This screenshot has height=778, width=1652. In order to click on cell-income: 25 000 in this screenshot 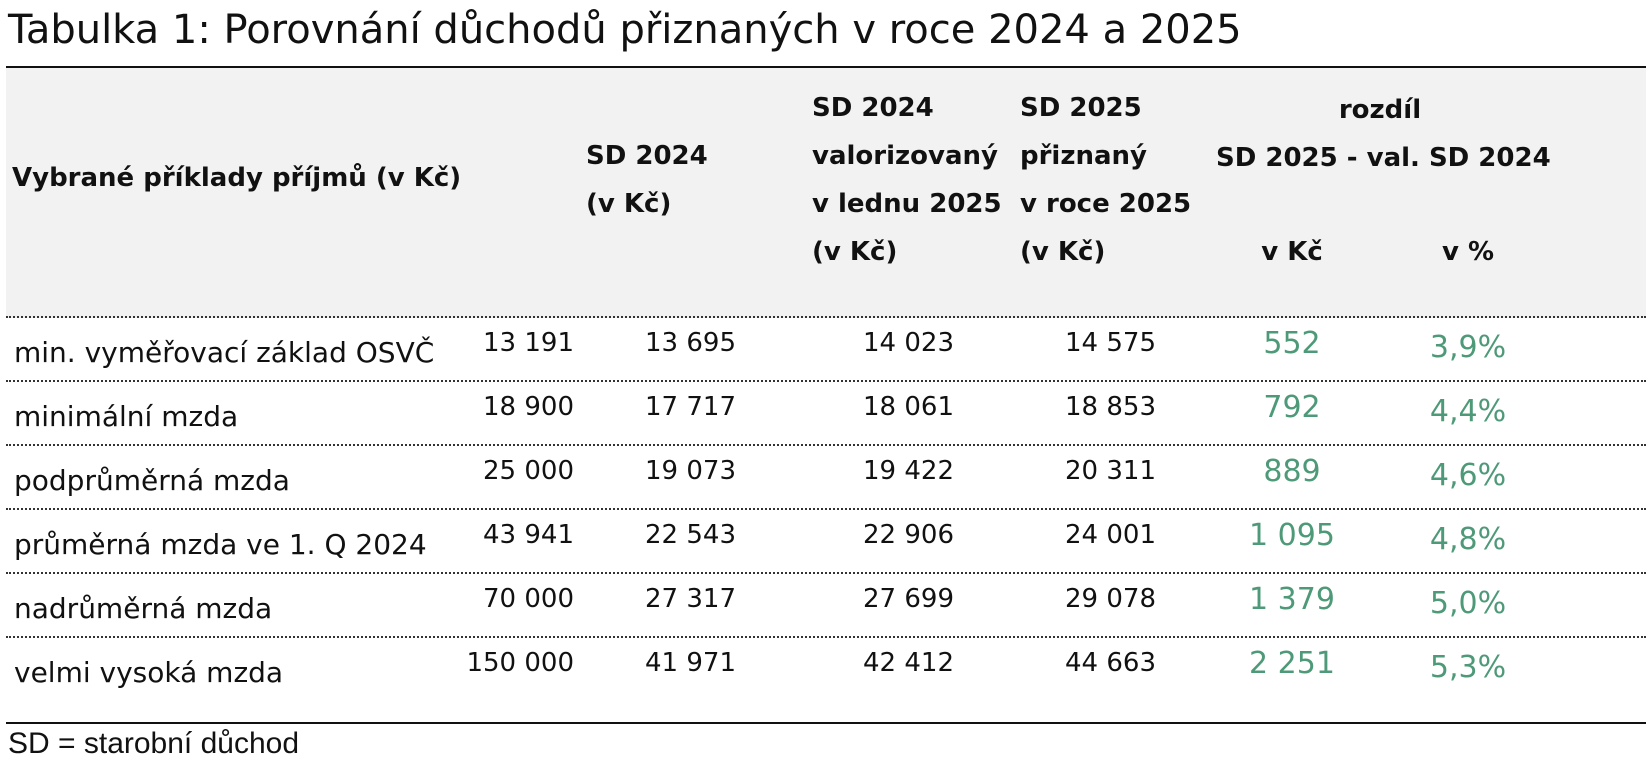, I will do `click(528, 471)`.